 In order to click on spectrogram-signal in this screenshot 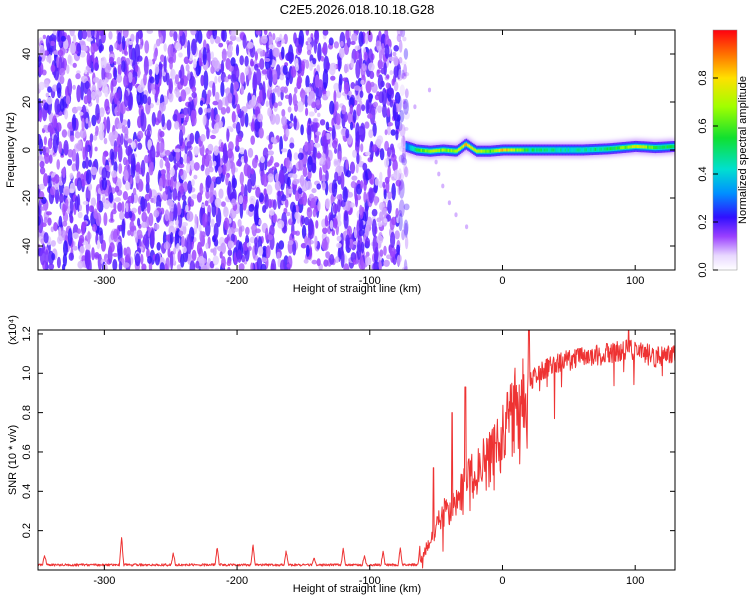, I will do `click(540, 147)`.